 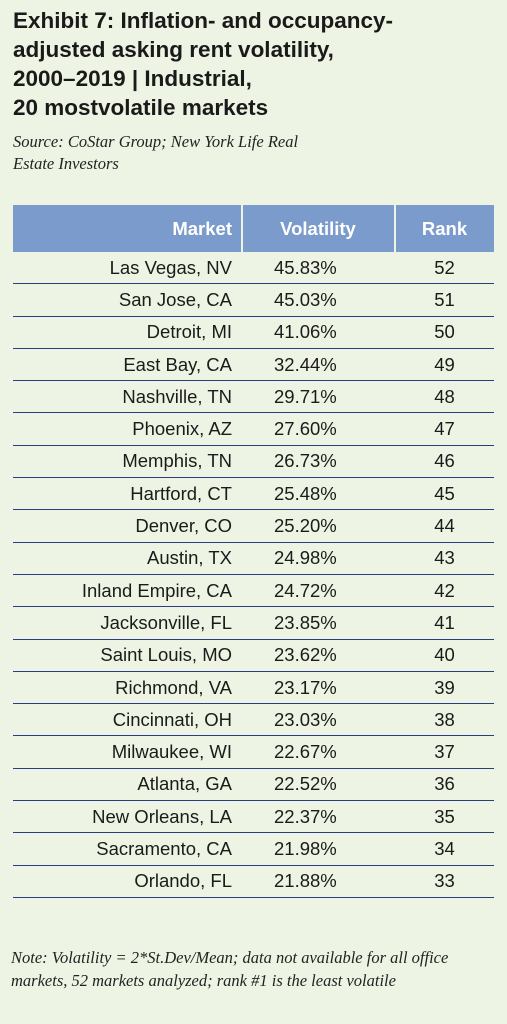 What do you see at coordinates (156, 590) in the screenshot?
I see `table-cell: Inland Empire, CA` at bounding box center [156, 590].